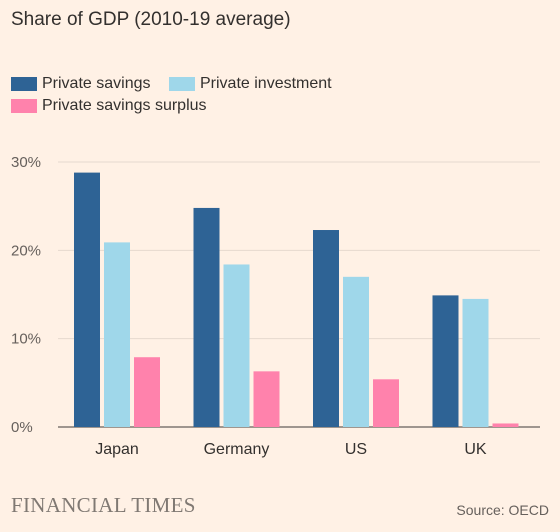  I want to click on legend-label-private-savings: Private savings, so click(96, 83).